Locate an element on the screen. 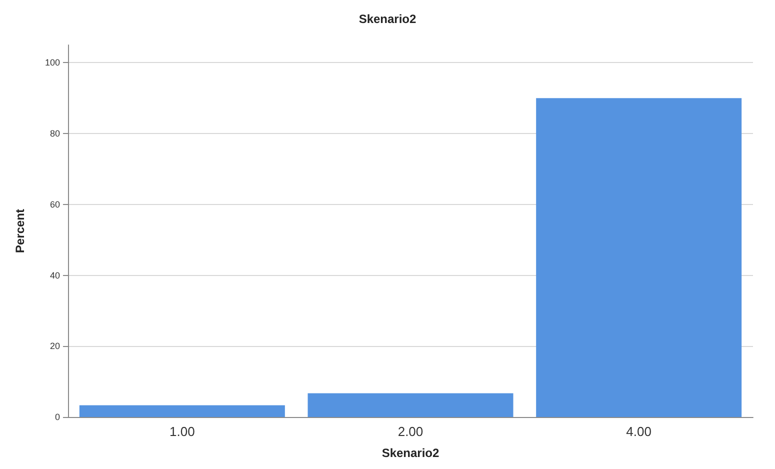  x-tick-label: 2.00 is located at coordinates (411, 431).